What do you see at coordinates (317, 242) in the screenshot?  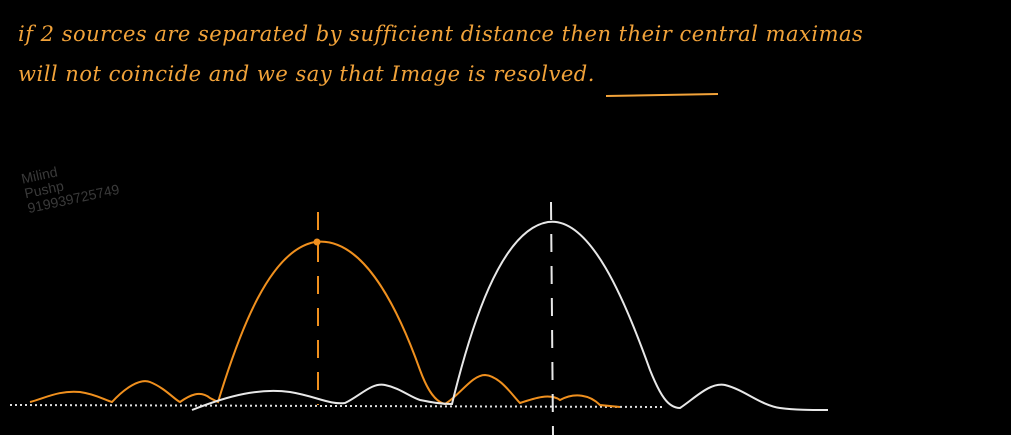 I see `source1-peak-dot` at bounding box center [317, 242].